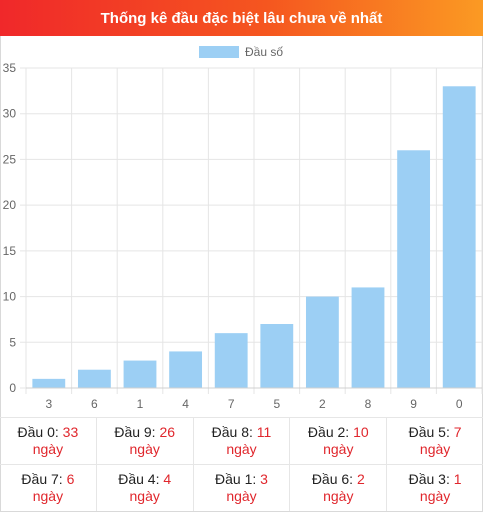  I want to click on legend-label: Đầu số, so click(264, 52).